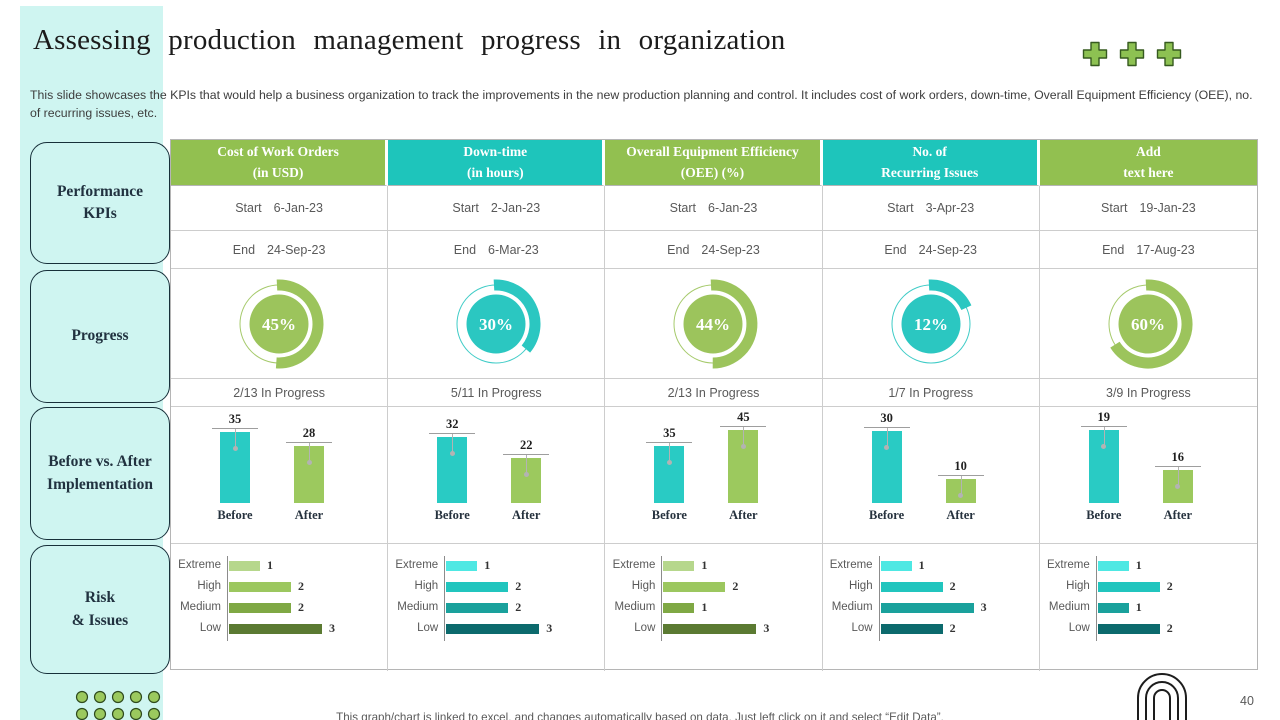 This screenshot has height=720, width=1280. I want to click on plus-icon, so click(1132, 54).